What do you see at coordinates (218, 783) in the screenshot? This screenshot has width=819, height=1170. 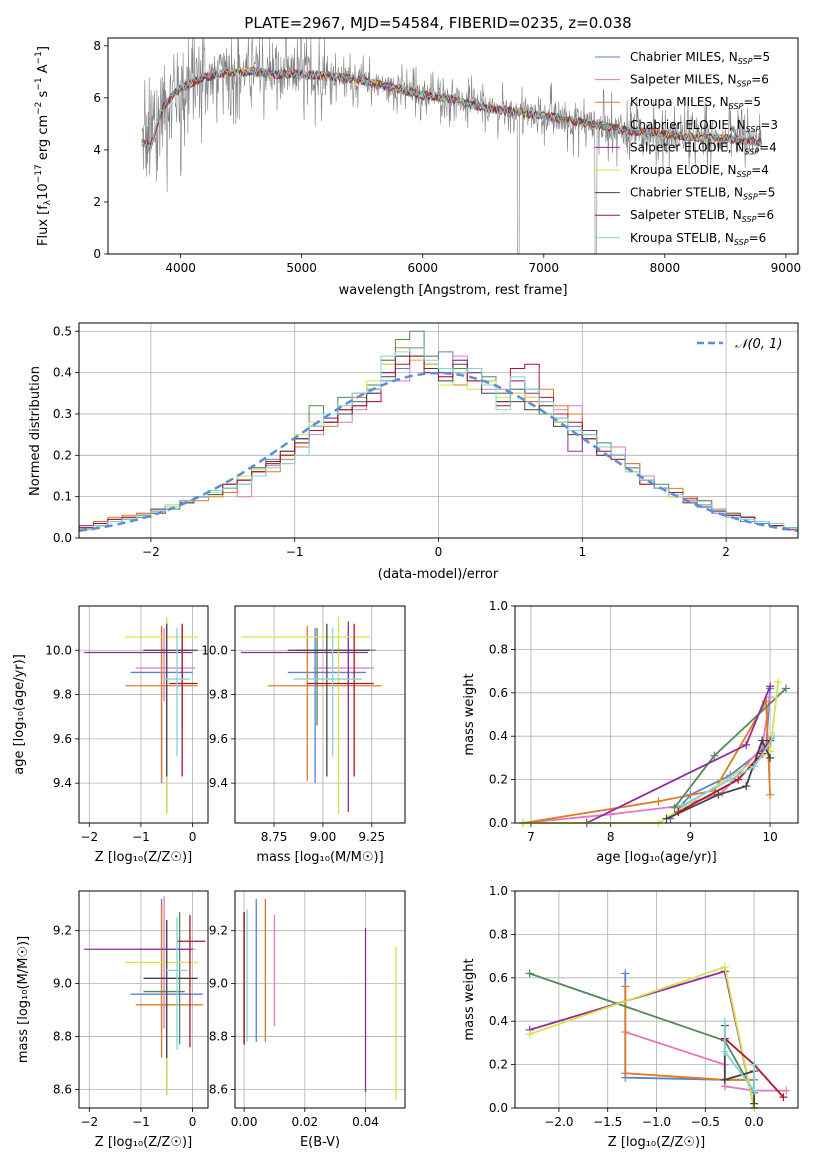 I see `y-tick-label: 9.4` at bounding box center [218, 783].